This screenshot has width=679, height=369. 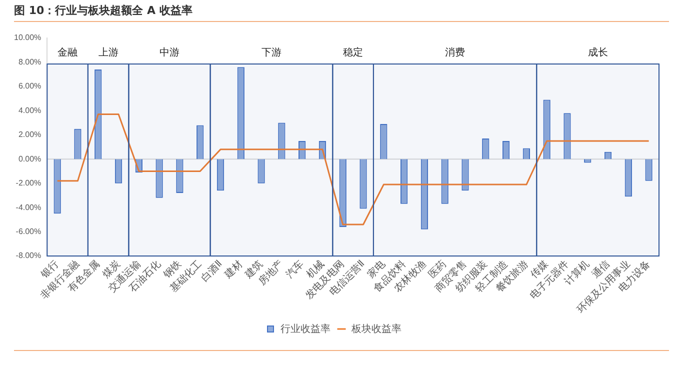 What do you see at coordinates (455, 52) in the screenshot?
I see `band-label: 消费` at bounding box center [455, 52].